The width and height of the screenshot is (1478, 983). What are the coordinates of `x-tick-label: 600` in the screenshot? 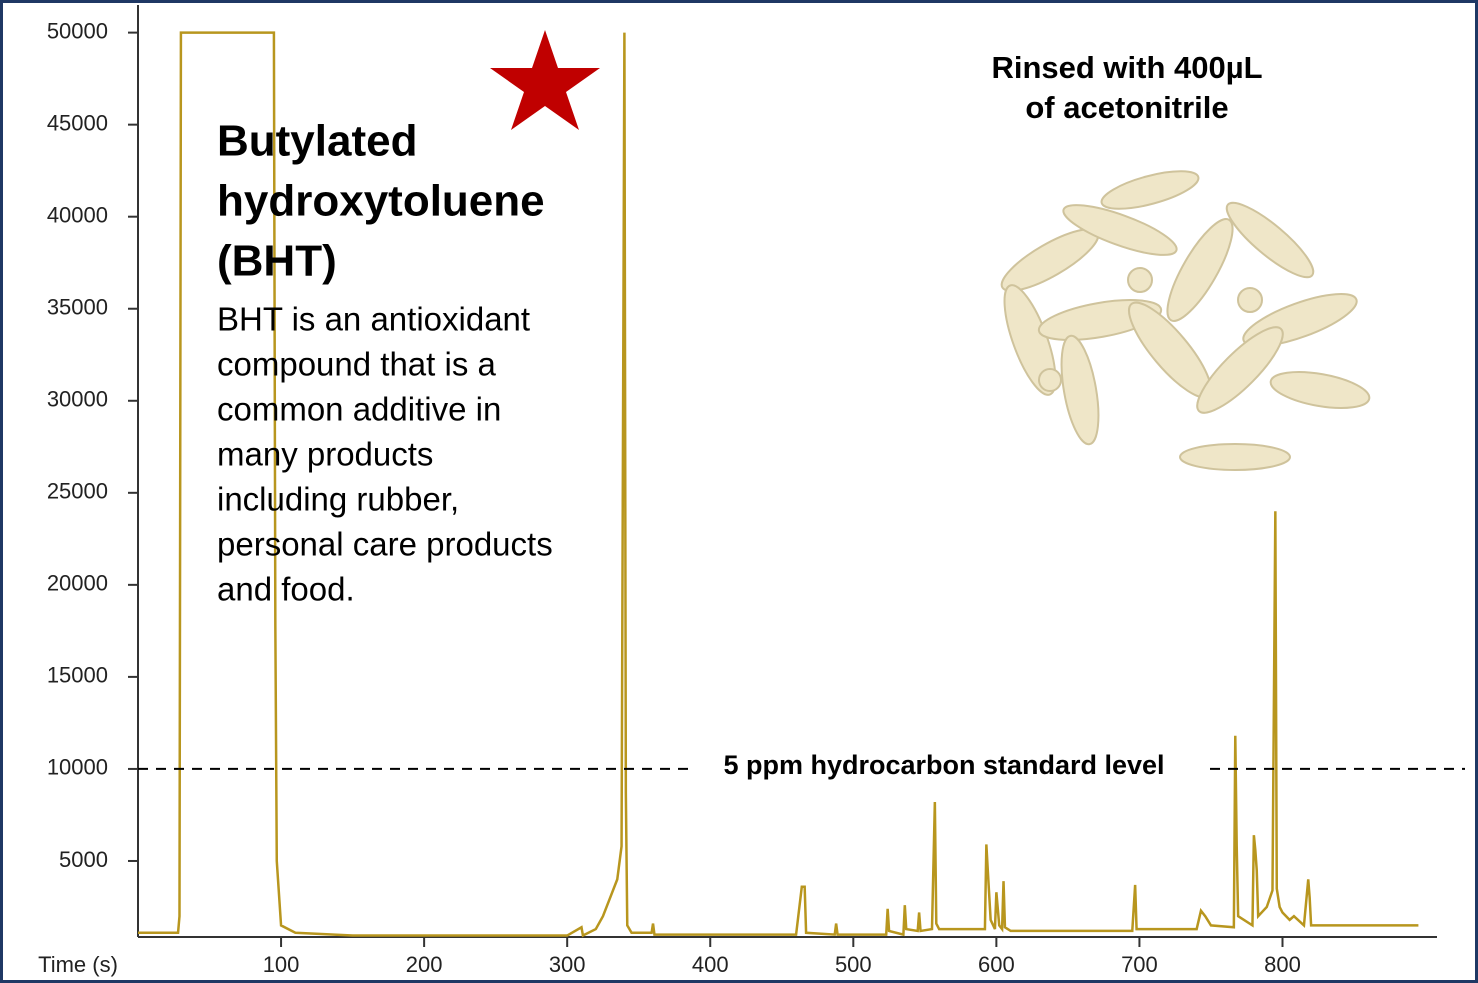 It's located at (996, 964).